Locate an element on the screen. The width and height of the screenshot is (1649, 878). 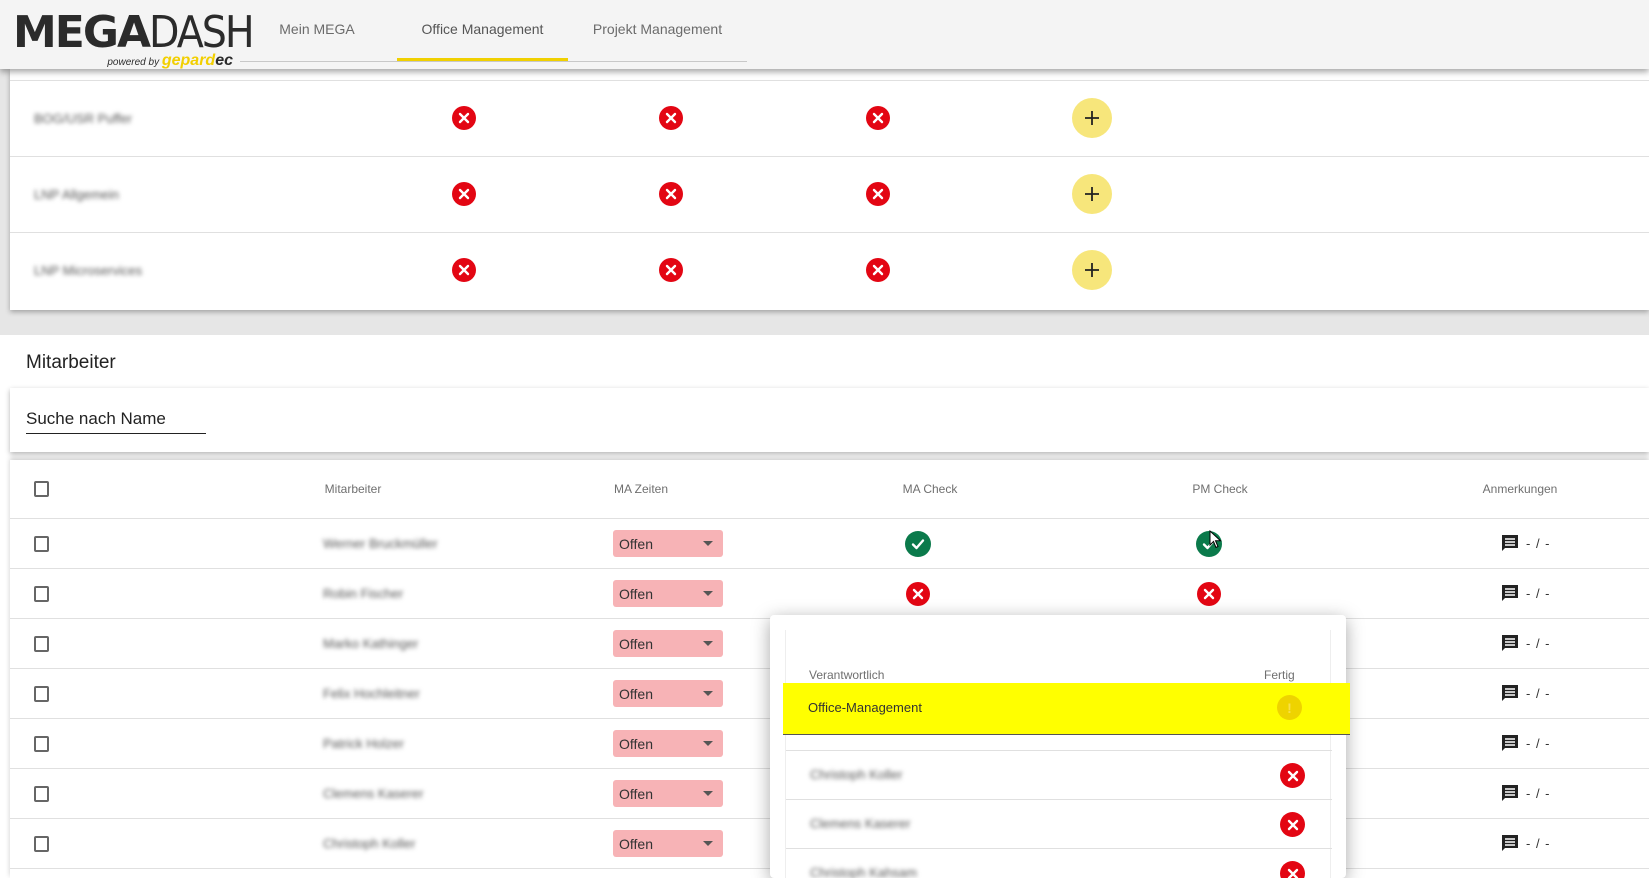
project-row: LNP Microservices is located at coordinates (829, 270).